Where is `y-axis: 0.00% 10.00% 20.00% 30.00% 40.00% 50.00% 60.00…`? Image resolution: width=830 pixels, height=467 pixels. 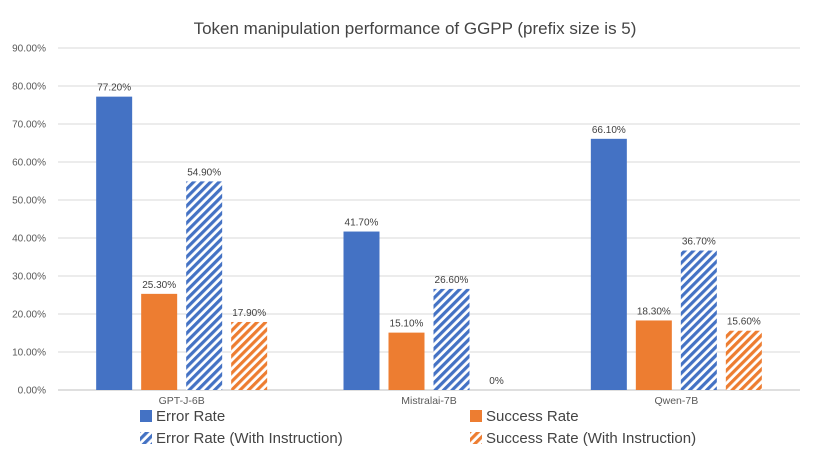
y-axis: 0.00% 10.00% 20.00% 30.00% 40.00% 50.00% 60.00… is located at coordinates (29, 220).